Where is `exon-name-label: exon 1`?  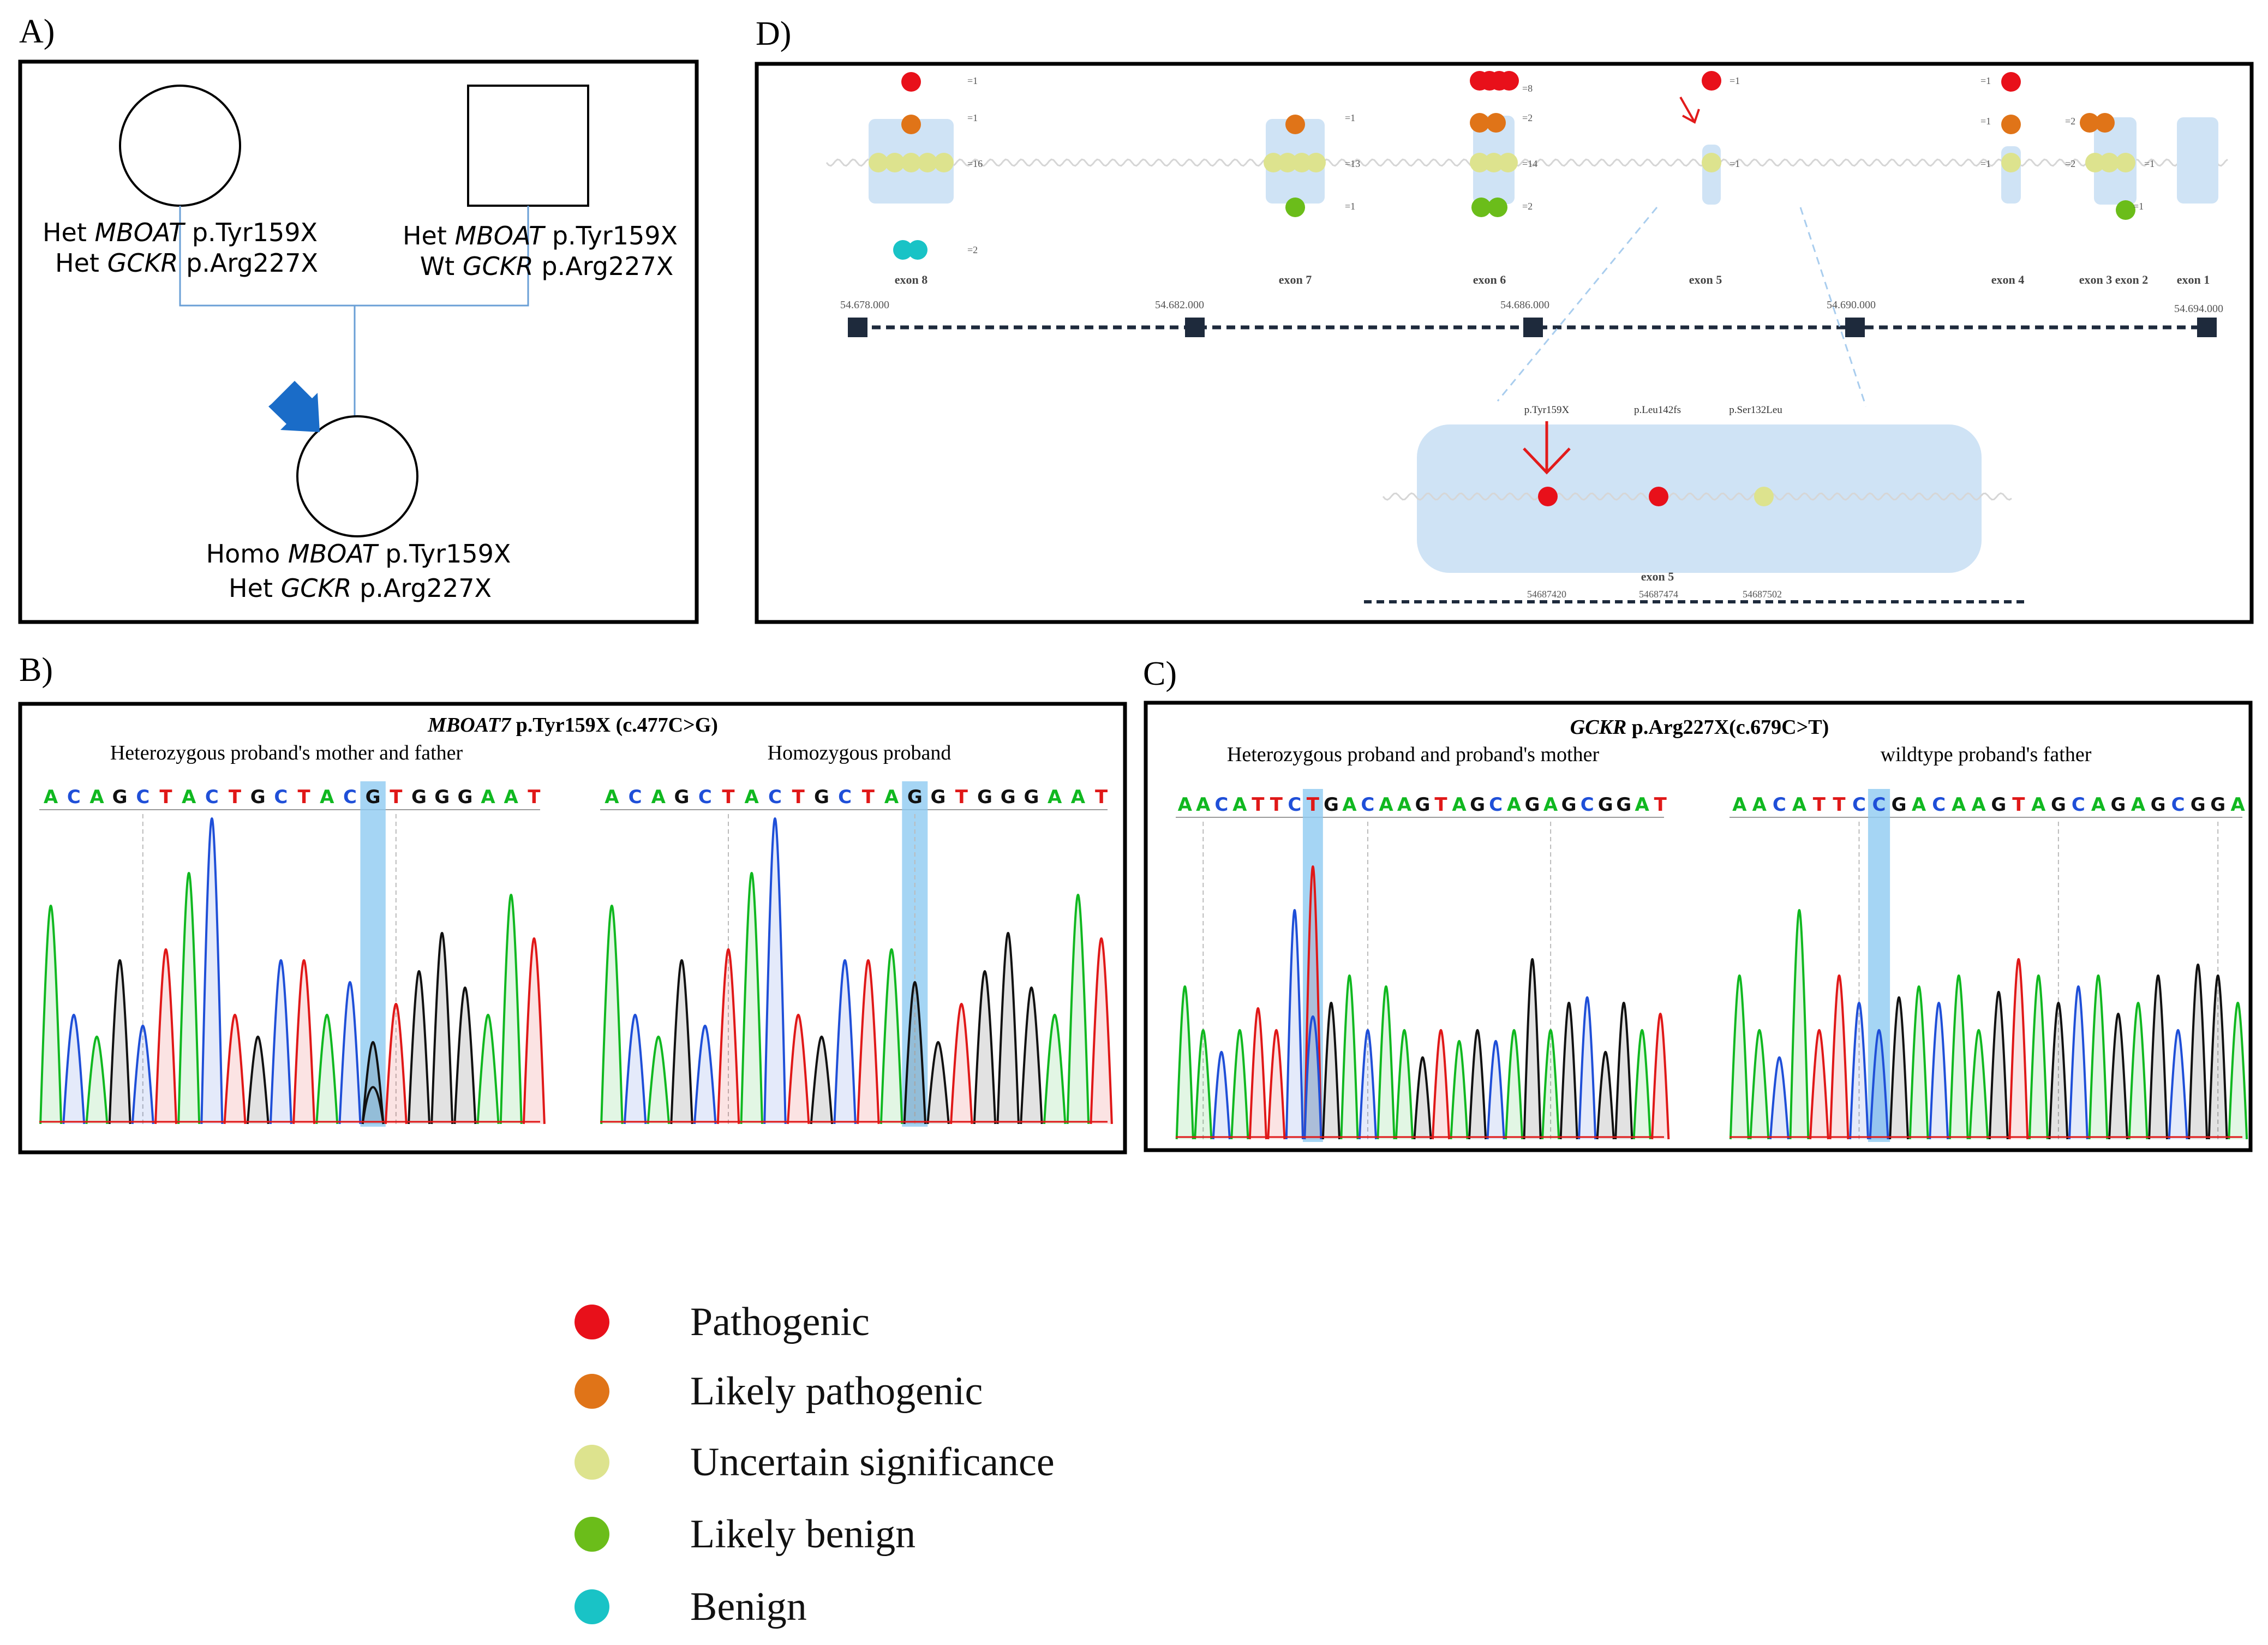
exon-name-label: exon 1 is located at coordinates (2193, 279).